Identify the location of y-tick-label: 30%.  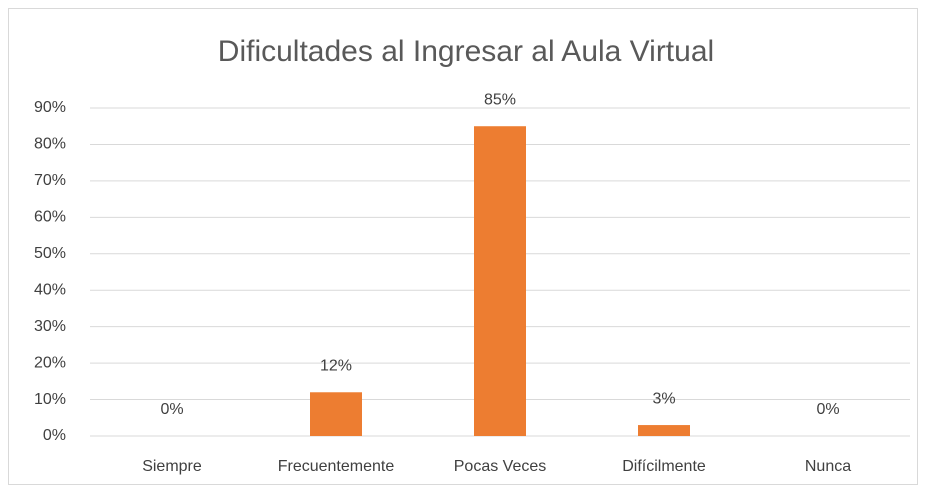
(50, 326).